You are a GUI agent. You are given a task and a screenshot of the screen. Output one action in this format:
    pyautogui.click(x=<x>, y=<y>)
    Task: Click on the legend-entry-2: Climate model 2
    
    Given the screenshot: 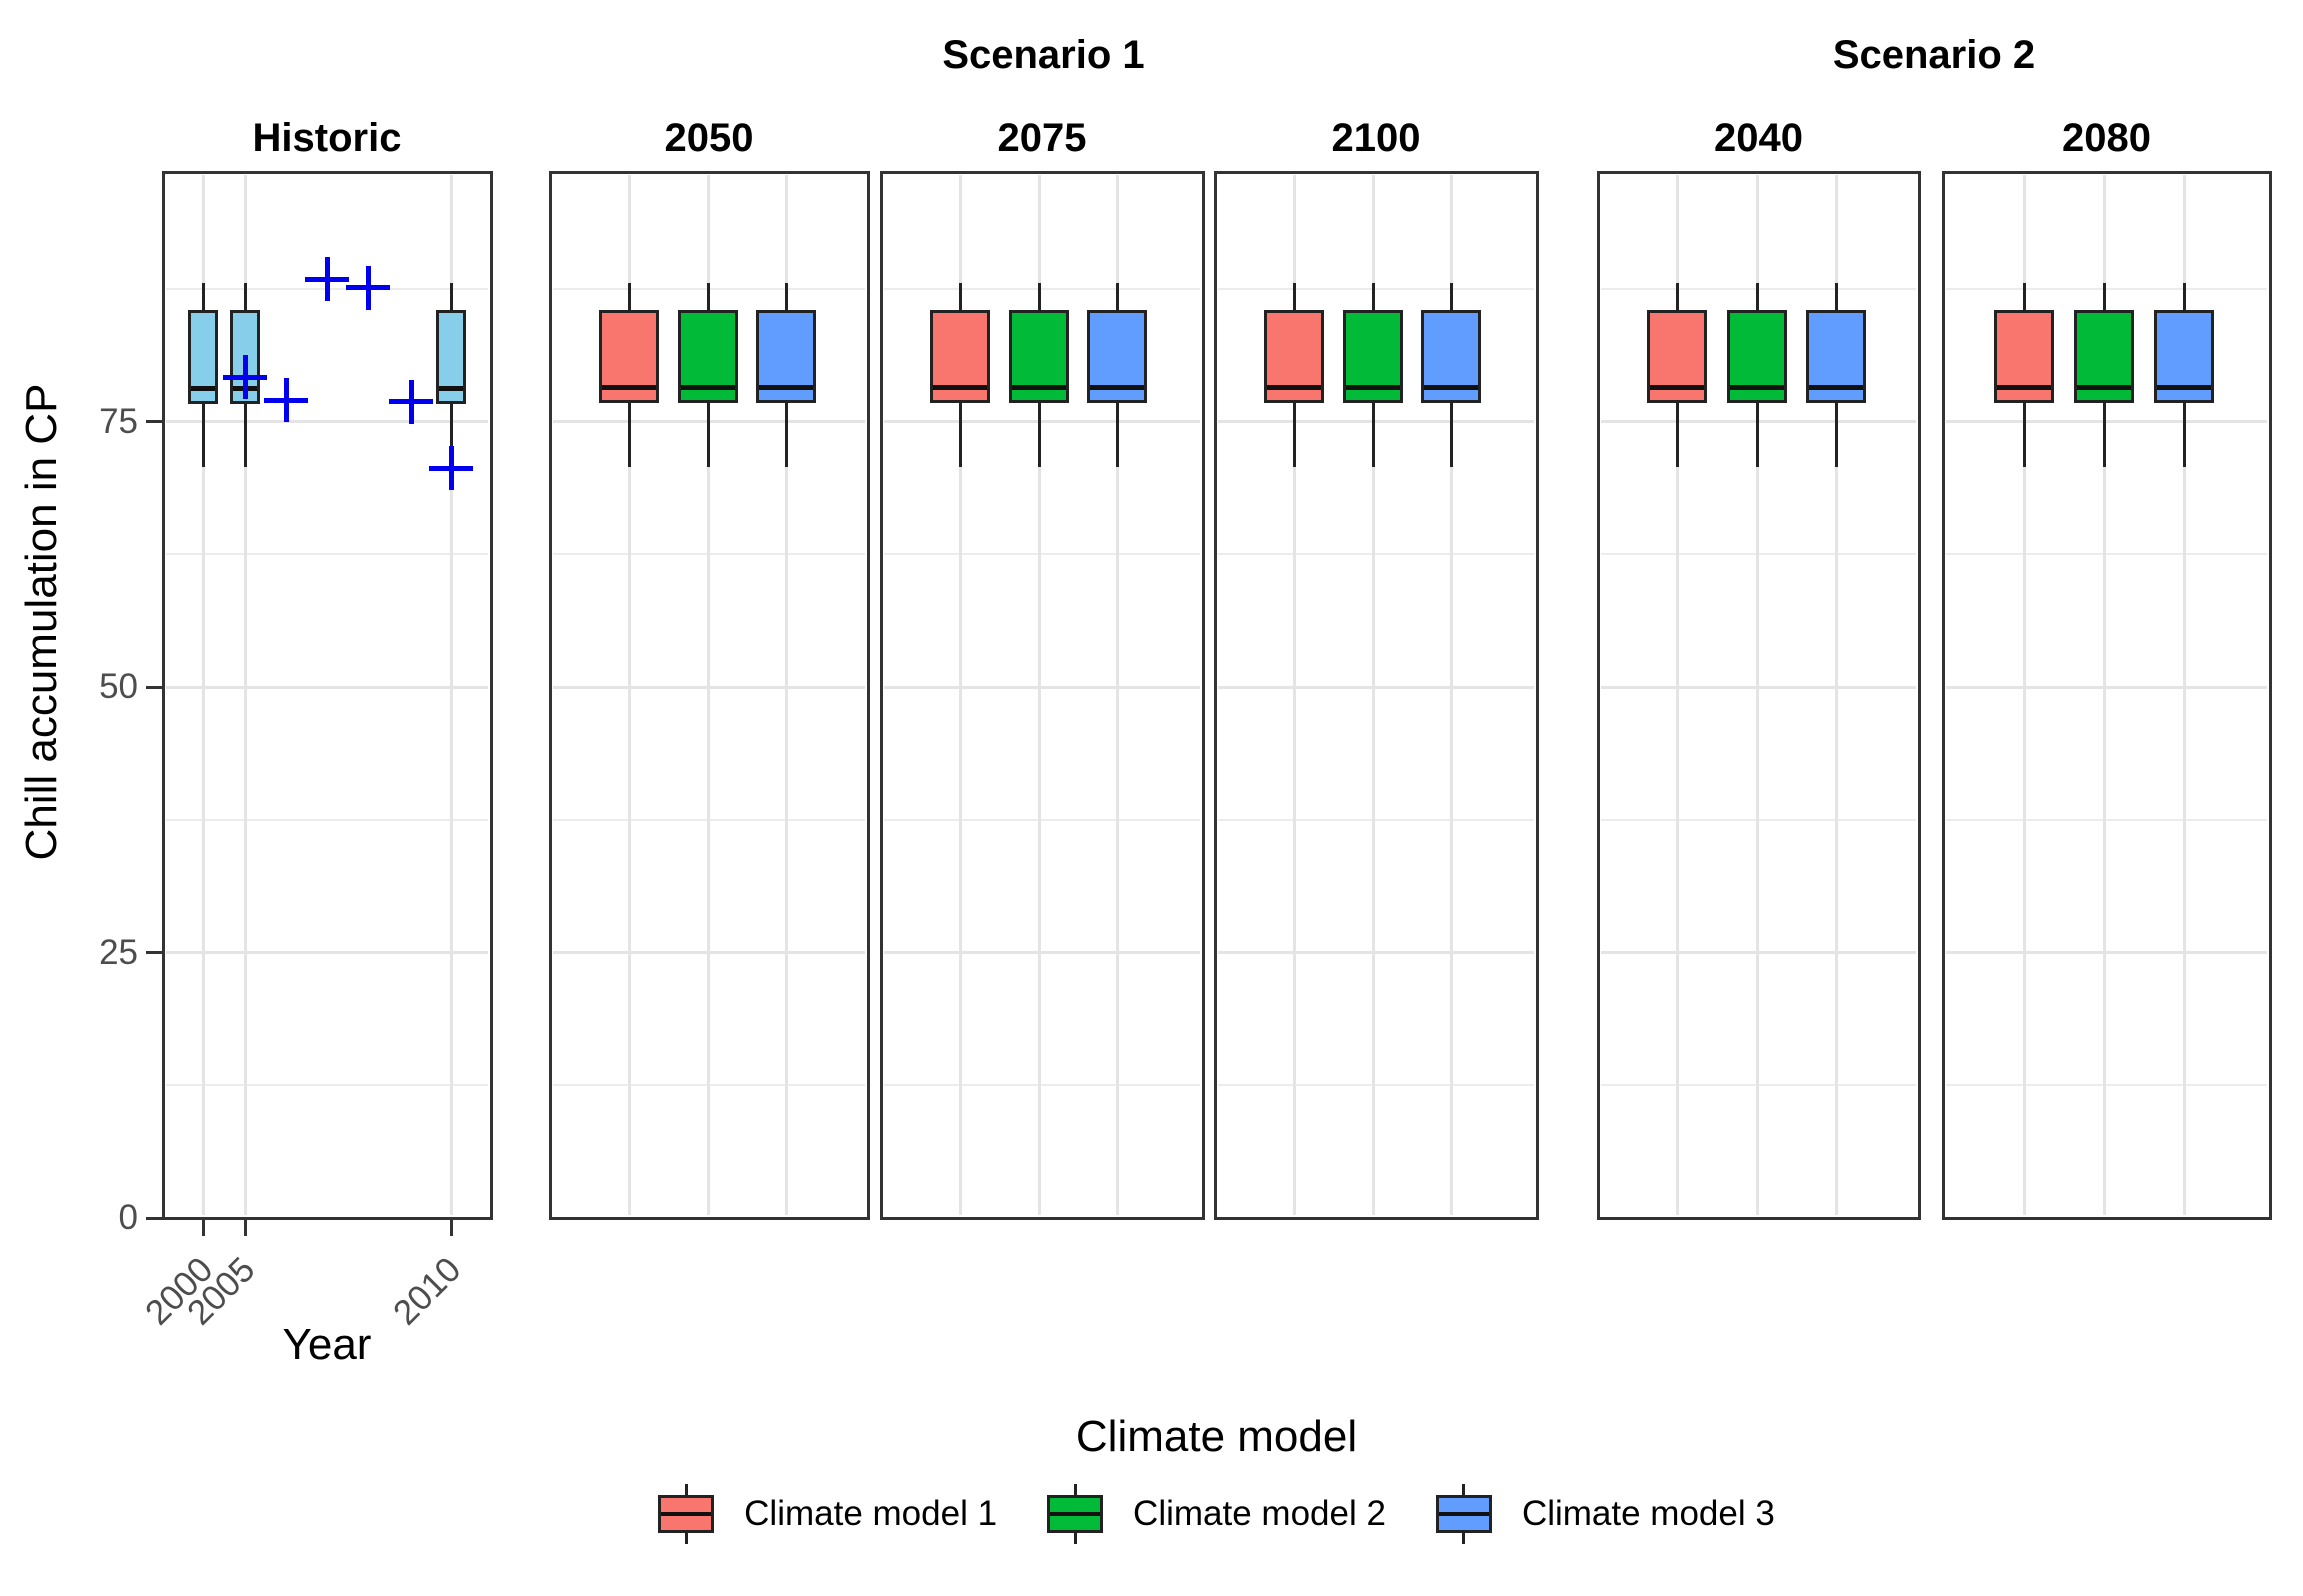 What is the action you would take?
    pyautogui.click(x=1216, y=1514)
    